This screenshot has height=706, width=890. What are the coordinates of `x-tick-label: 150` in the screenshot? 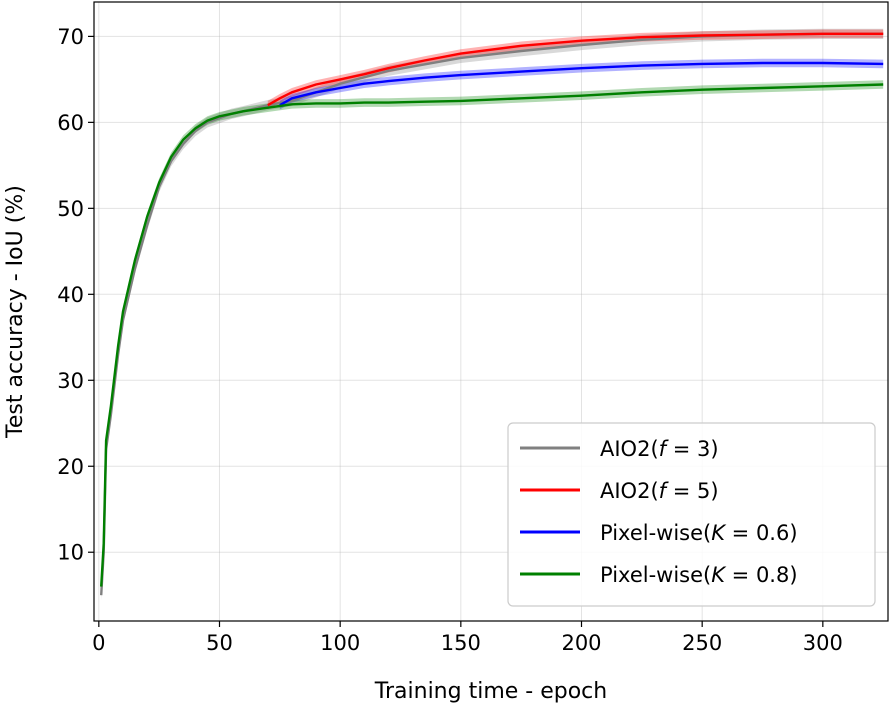 It's located at (461, 643).